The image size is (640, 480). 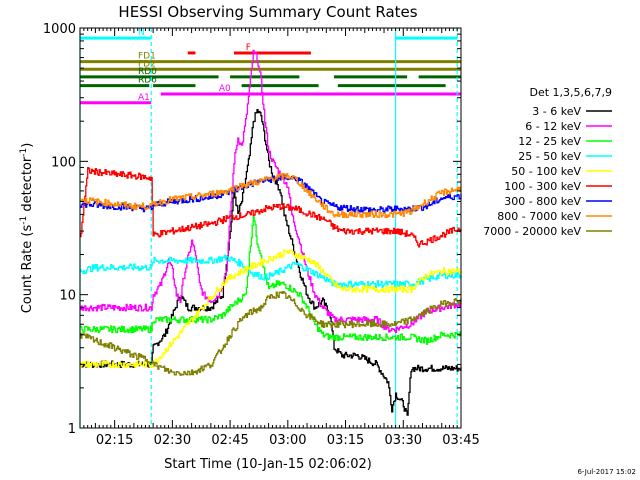 I want to click on flag-label-rd6: RD6, so click(x=147, y=81).